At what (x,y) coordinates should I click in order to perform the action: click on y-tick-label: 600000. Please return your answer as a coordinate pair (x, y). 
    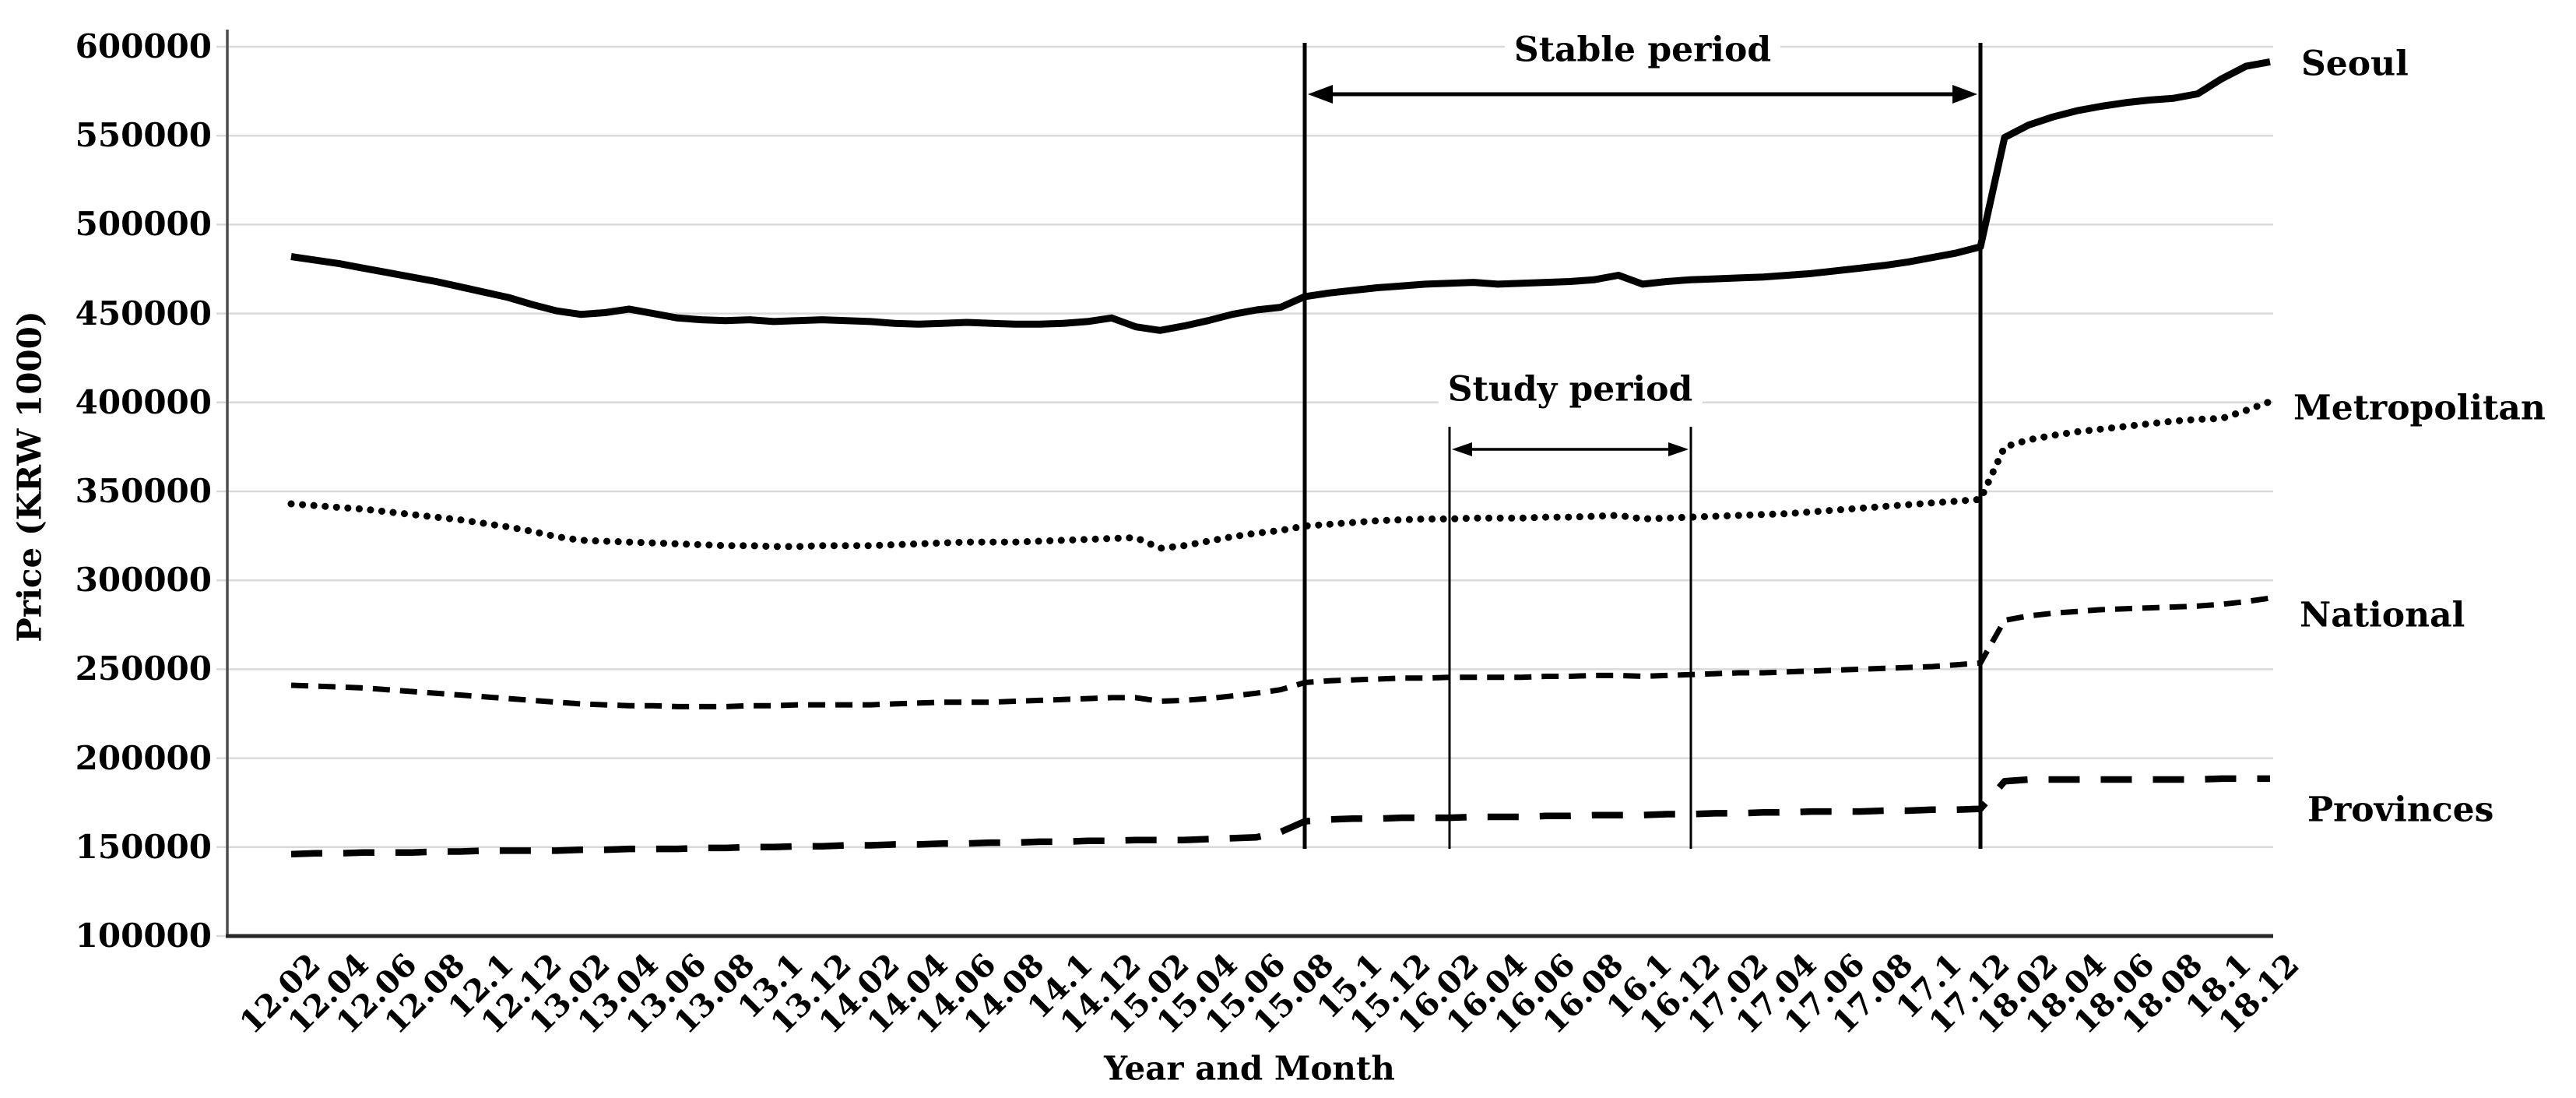
    Looking at the image, I should click on (143, 46).